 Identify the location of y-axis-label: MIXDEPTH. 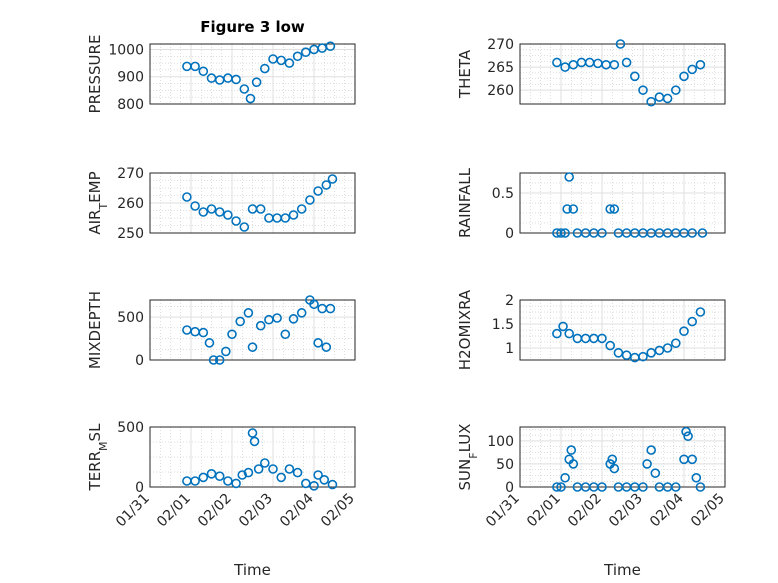
(95, 330).